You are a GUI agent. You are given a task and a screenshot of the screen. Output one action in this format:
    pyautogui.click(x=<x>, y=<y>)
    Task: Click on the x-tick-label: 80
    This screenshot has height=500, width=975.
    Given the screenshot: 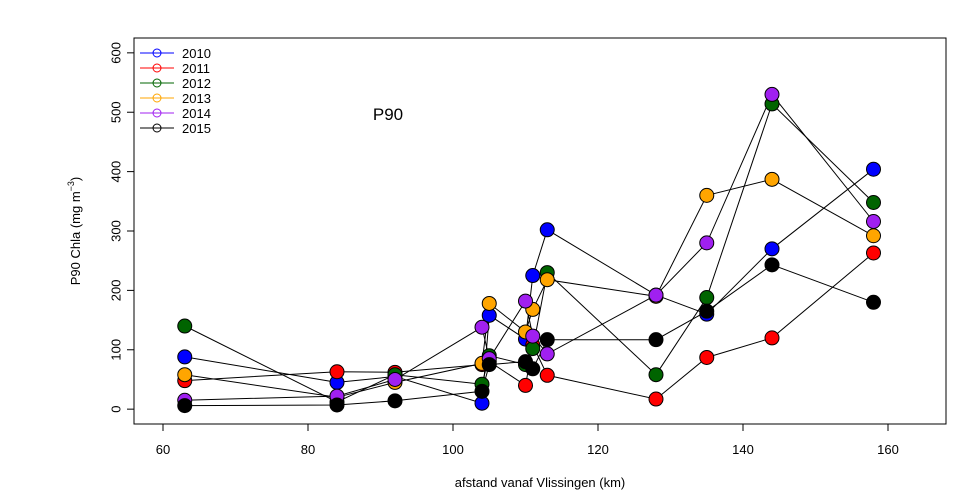 What is the action you would take?
    pyautogui.click(x=308, y=449)
    